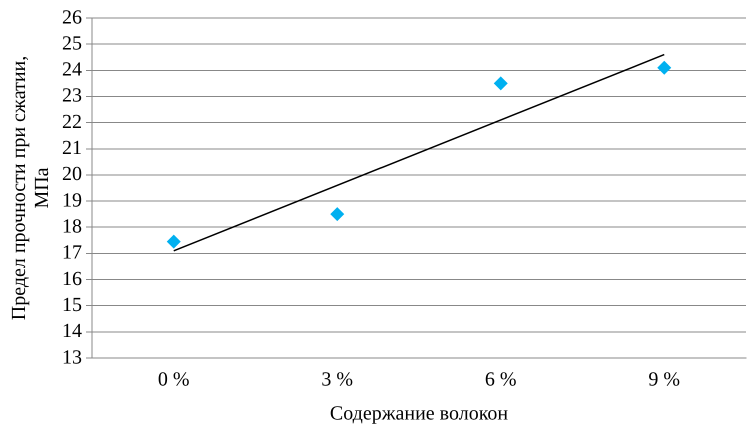 This screenshot has height=430, width=753. Describe the element at coordinates (72, 43) in the screenshot. I see `y-tick-label: 25` at that location.